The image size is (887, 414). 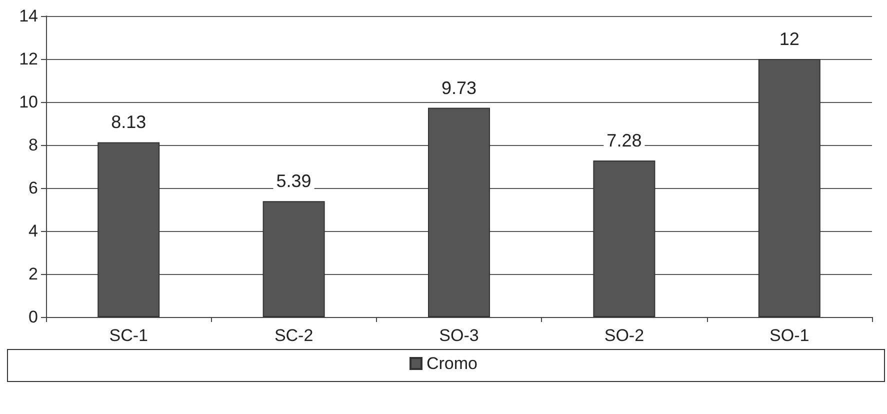 I want to click on x-tick-label: SO-2, so click(x=624, y=335).